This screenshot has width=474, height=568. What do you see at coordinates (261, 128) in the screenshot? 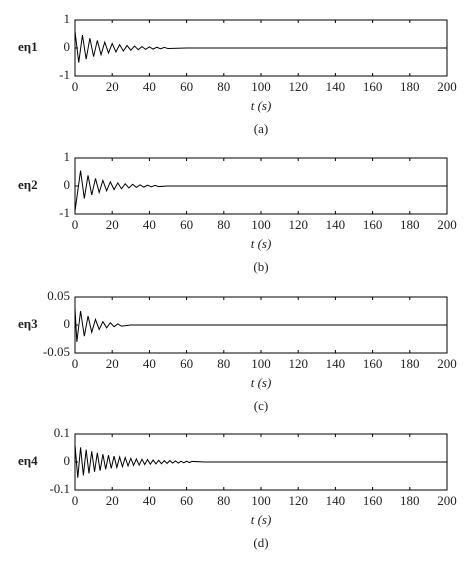
I see `caption: (a)` at bounding box center [261, 128].